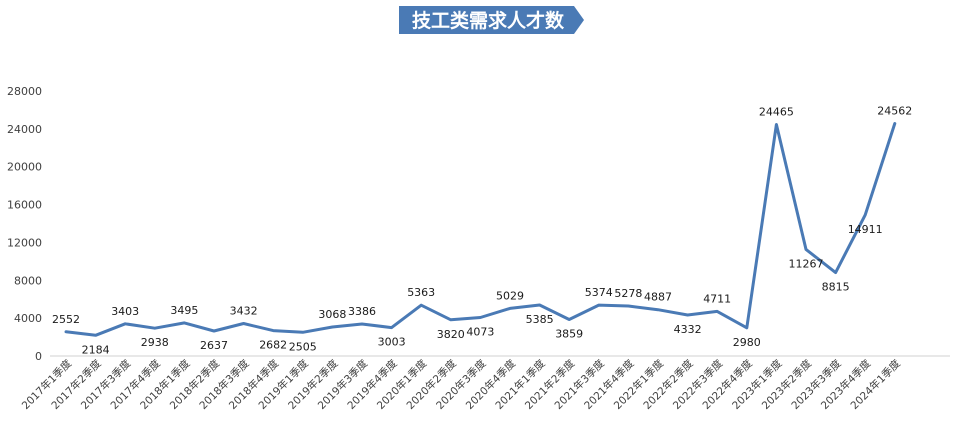 This screenshot has height=433, width=962. Describe the element at coordinates (638, 384) in the screenshot. I see `x-tick-label: 2022年1季度` at that location.